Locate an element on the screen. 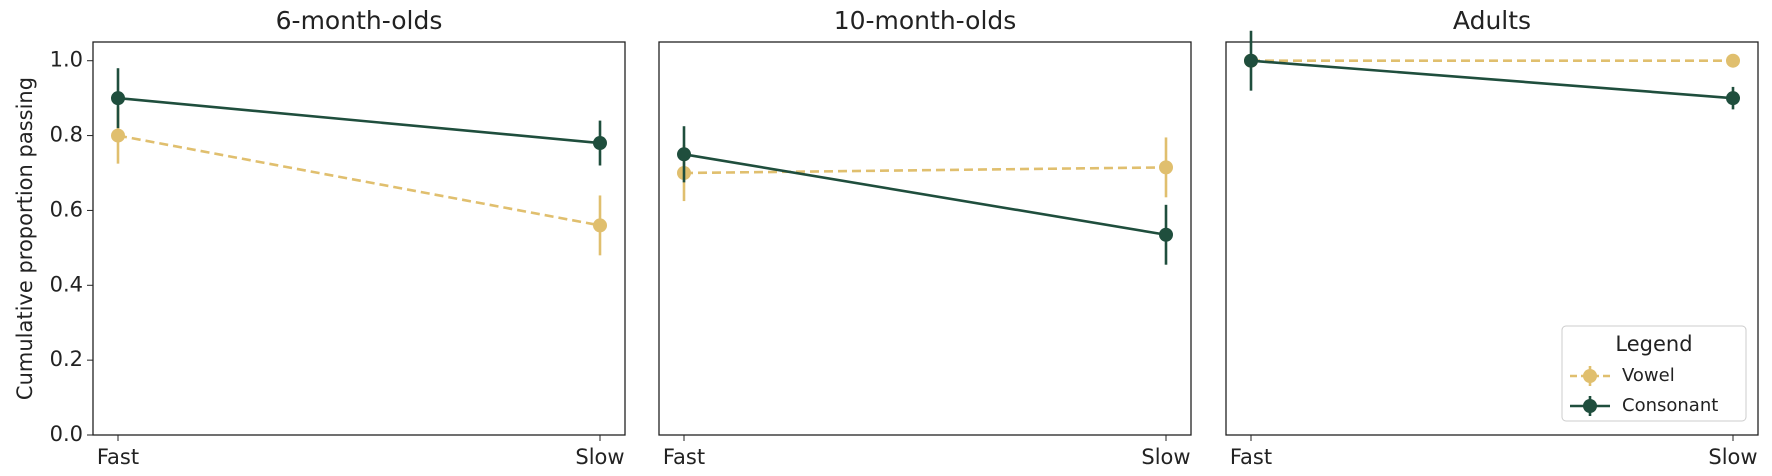 The height and width of the screenshot is (476, 1772). y-tick-label: 0.8 is located at coordinates (66, 135).